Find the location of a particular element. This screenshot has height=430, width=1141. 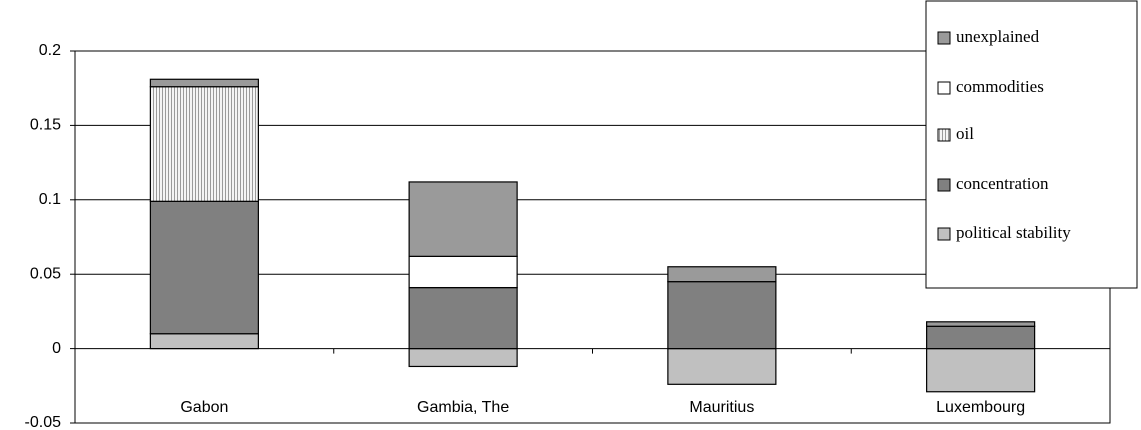

y-tick-label: 0.1 is located at coordinates (50, 199).